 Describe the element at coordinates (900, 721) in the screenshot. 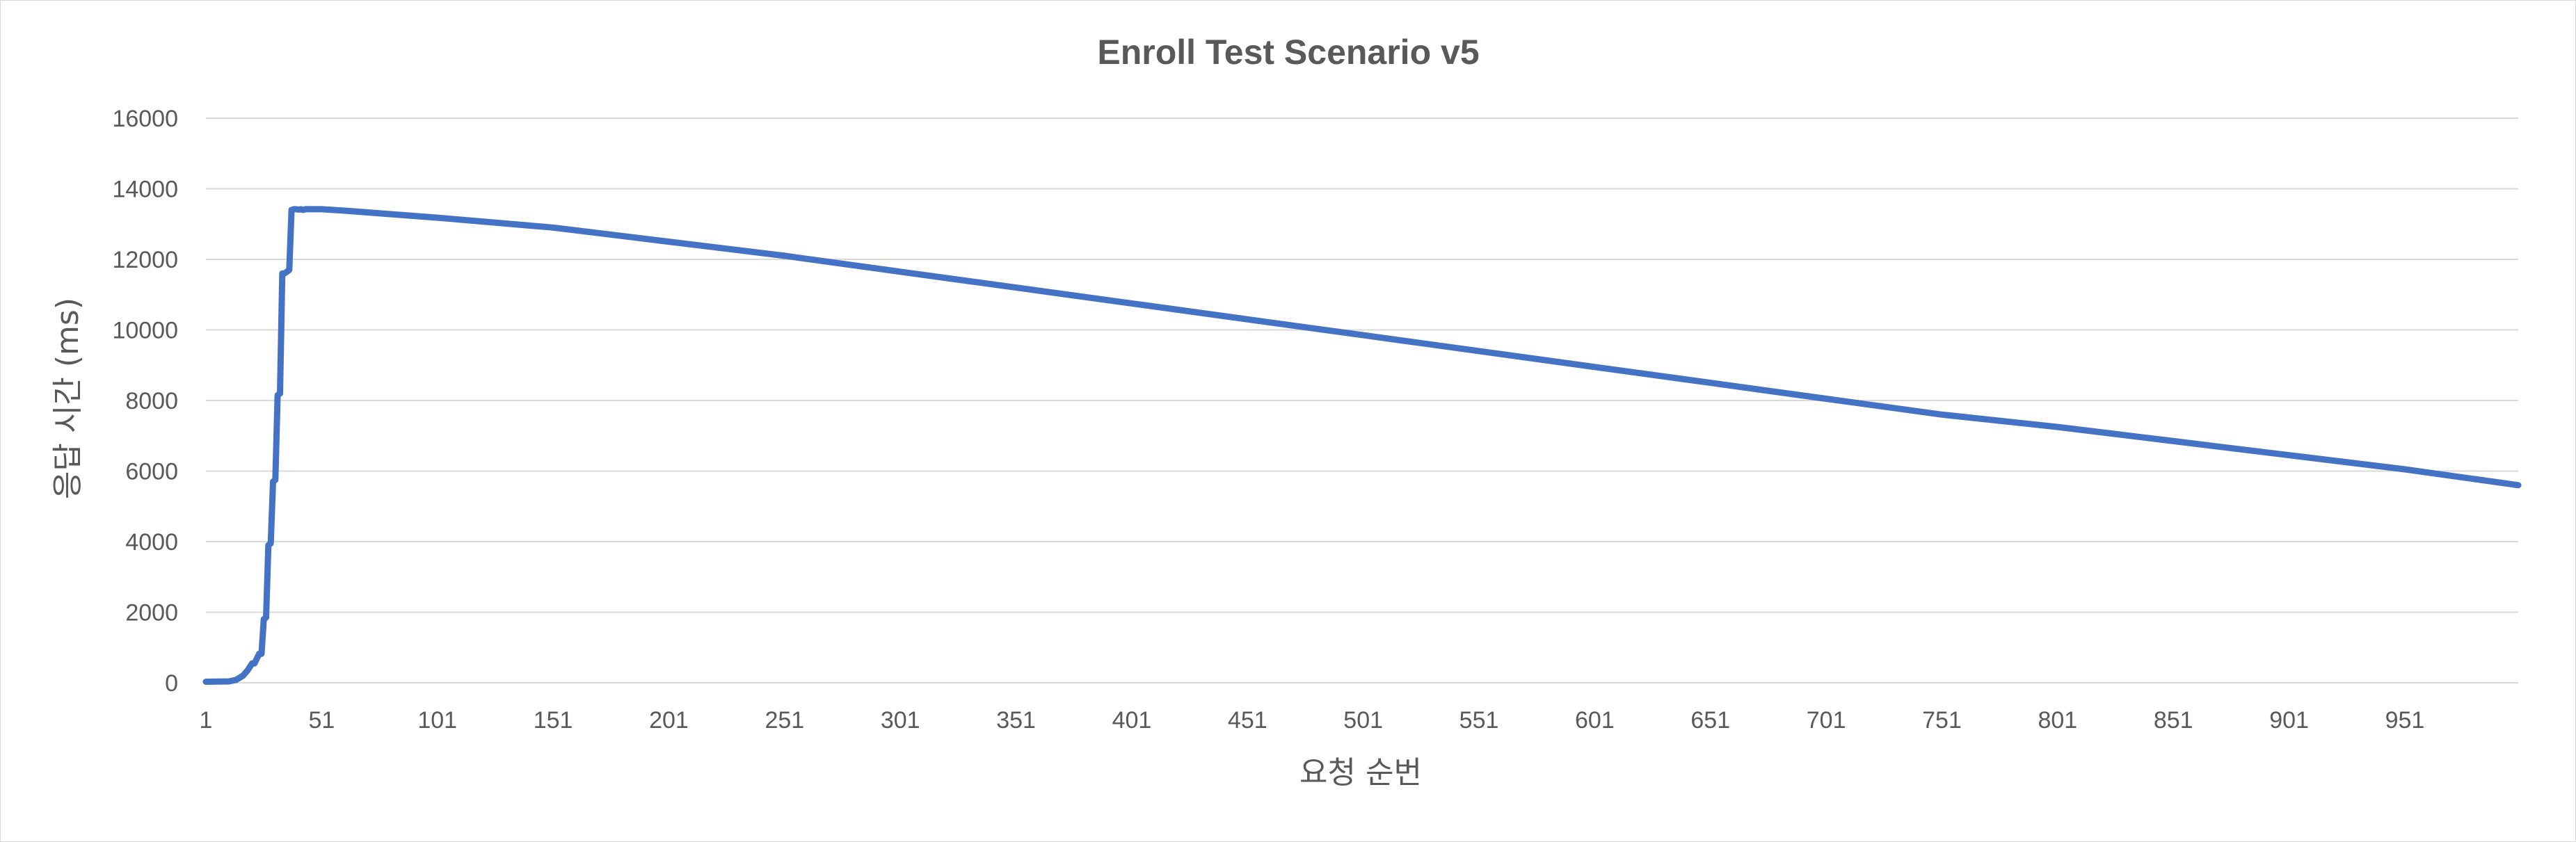

I see `x-tick-label: 301` at that location.